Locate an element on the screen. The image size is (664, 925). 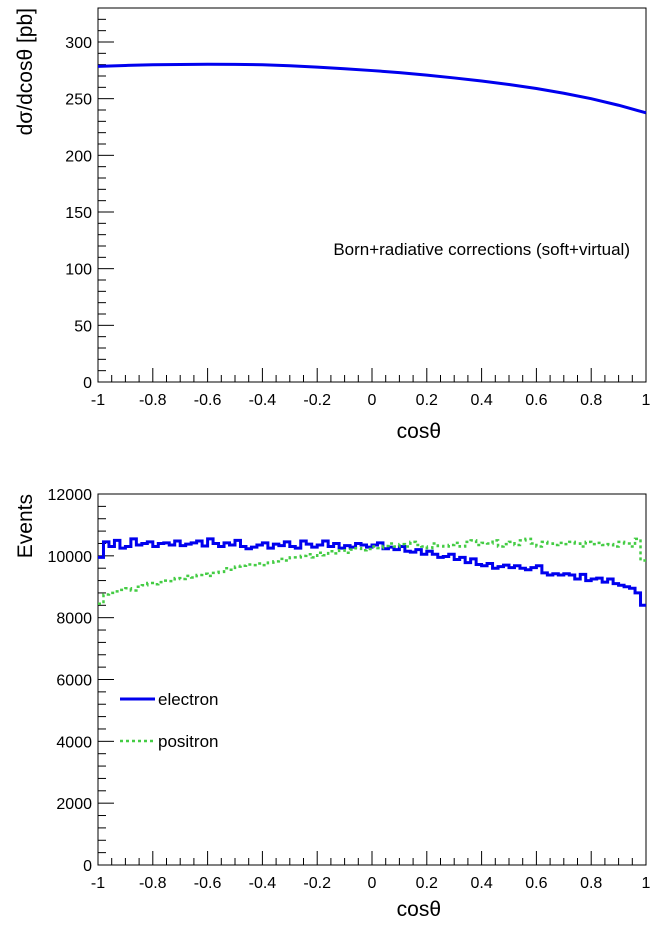
y-tick-label: 100 is located at coordinates (78, 270).